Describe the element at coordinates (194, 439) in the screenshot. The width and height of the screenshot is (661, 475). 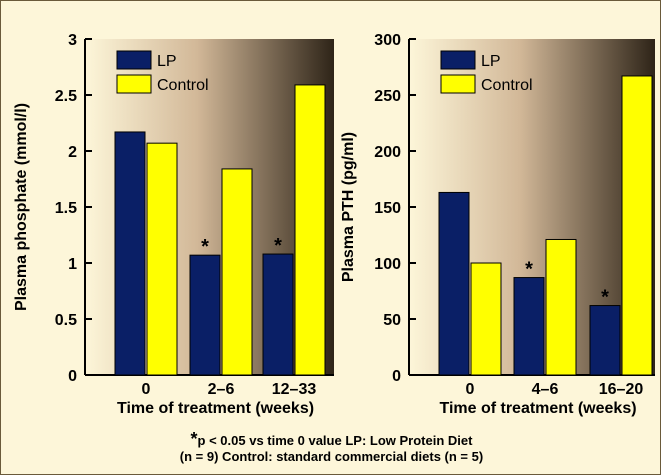
I see `footnote-star: *` at that location.